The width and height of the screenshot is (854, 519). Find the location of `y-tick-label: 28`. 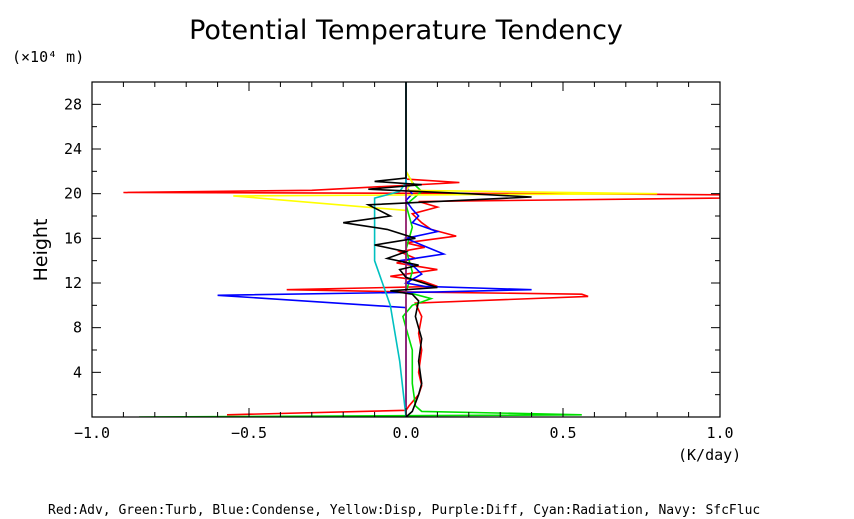

y-tick-label: 28 is located at coordinates (73, 104).